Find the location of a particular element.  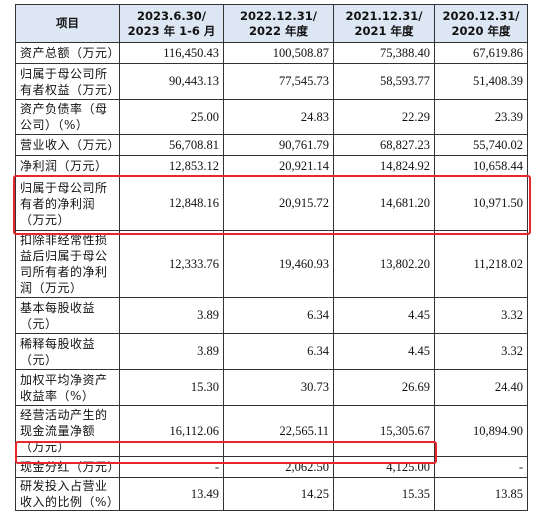

cell-value: 11,218.02 is located at coordinates (481, 264).